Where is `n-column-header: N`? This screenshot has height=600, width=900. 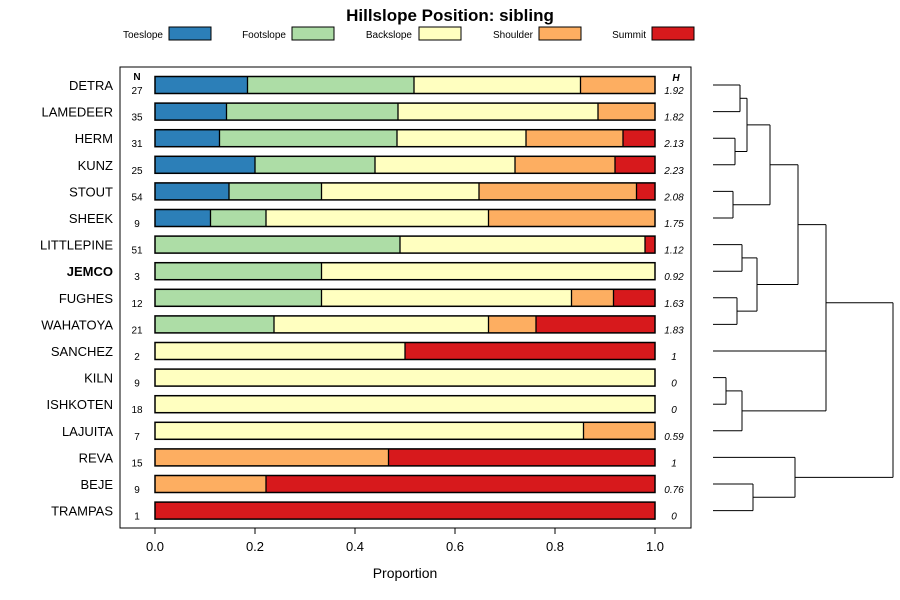 n-column-header: N is located at coordinates (136, 77).